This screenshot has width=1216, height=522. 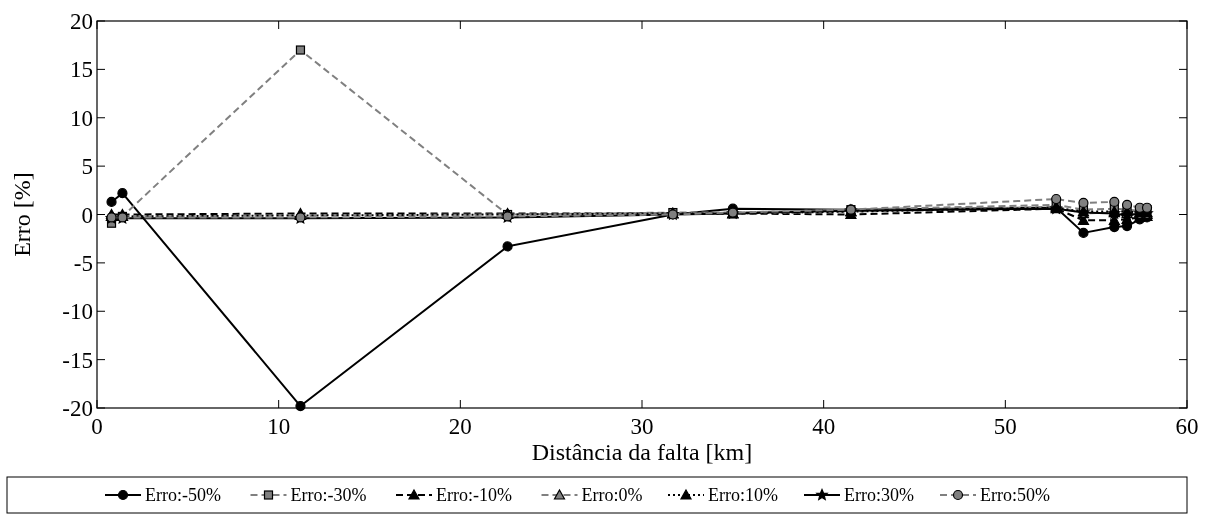 I want to click on legend-label: Erro:30%, so click(x=879, y=495).